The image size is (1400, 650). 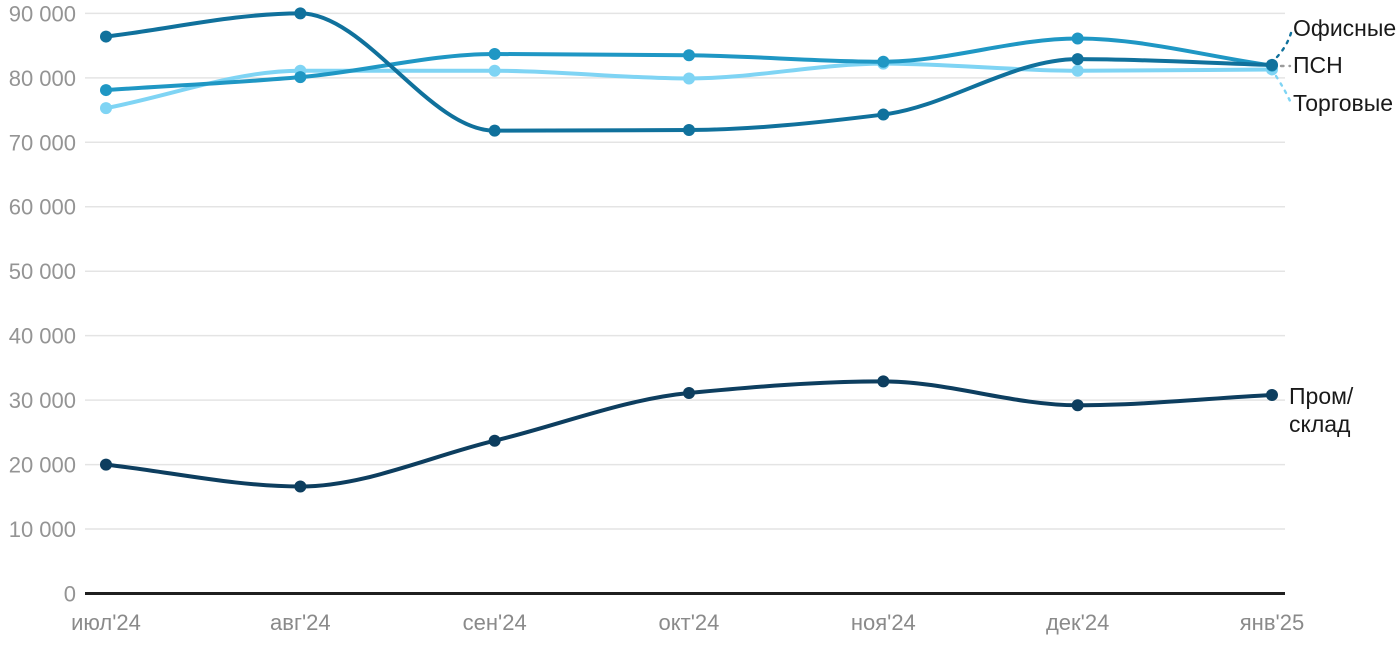 What do you see at coordinates (1272, 622) in the screenshot?
I see `x-tick-label: янв'25` at bounding box center [1272, 622].